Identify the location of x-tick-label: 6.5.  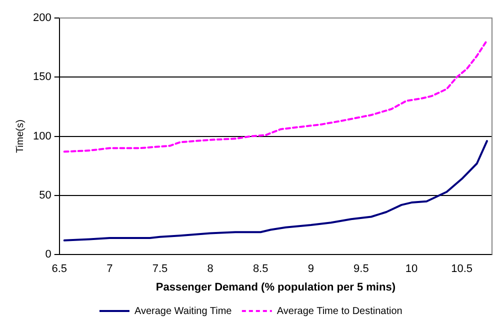
(59, 269).